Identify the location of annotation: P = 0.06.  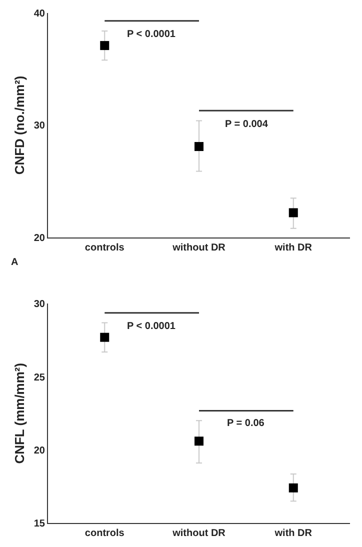
(246, 423).